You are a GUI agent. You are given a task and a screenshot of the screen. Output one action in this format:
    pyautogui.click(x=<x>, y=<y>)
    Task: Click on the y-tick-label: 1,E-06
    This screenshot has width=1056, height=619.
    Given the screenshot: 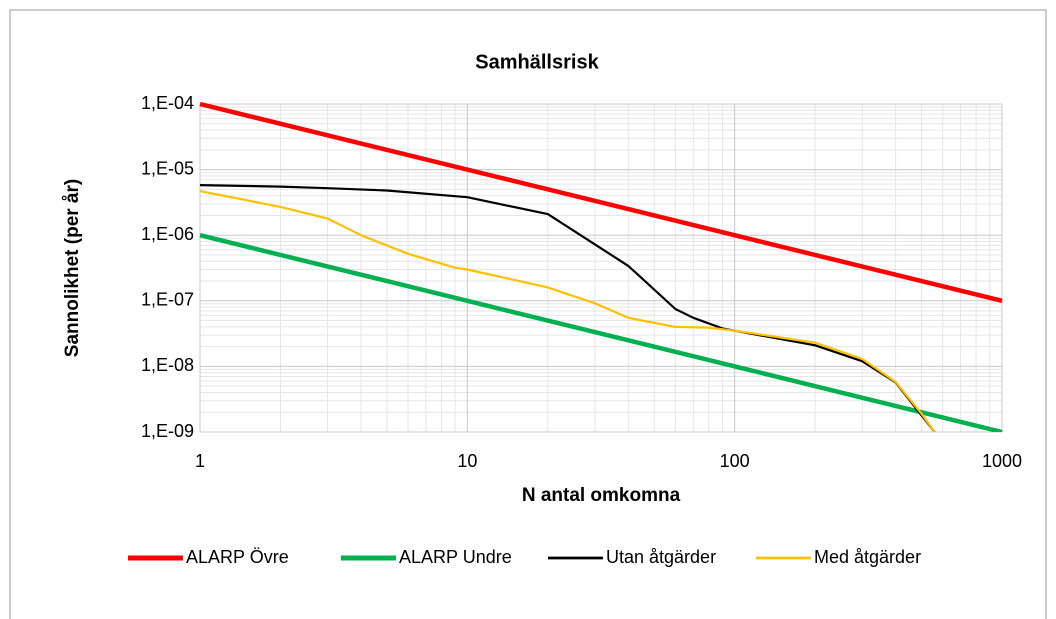 What is the action you would take?
    pyautogui.click(x=167, y=234)
    